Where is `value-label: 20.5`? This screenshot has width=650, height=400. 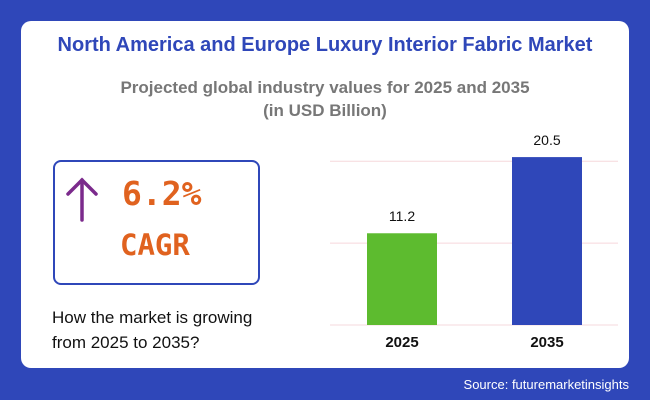
value-label: 20.5 is located at coordinates (546, 140).